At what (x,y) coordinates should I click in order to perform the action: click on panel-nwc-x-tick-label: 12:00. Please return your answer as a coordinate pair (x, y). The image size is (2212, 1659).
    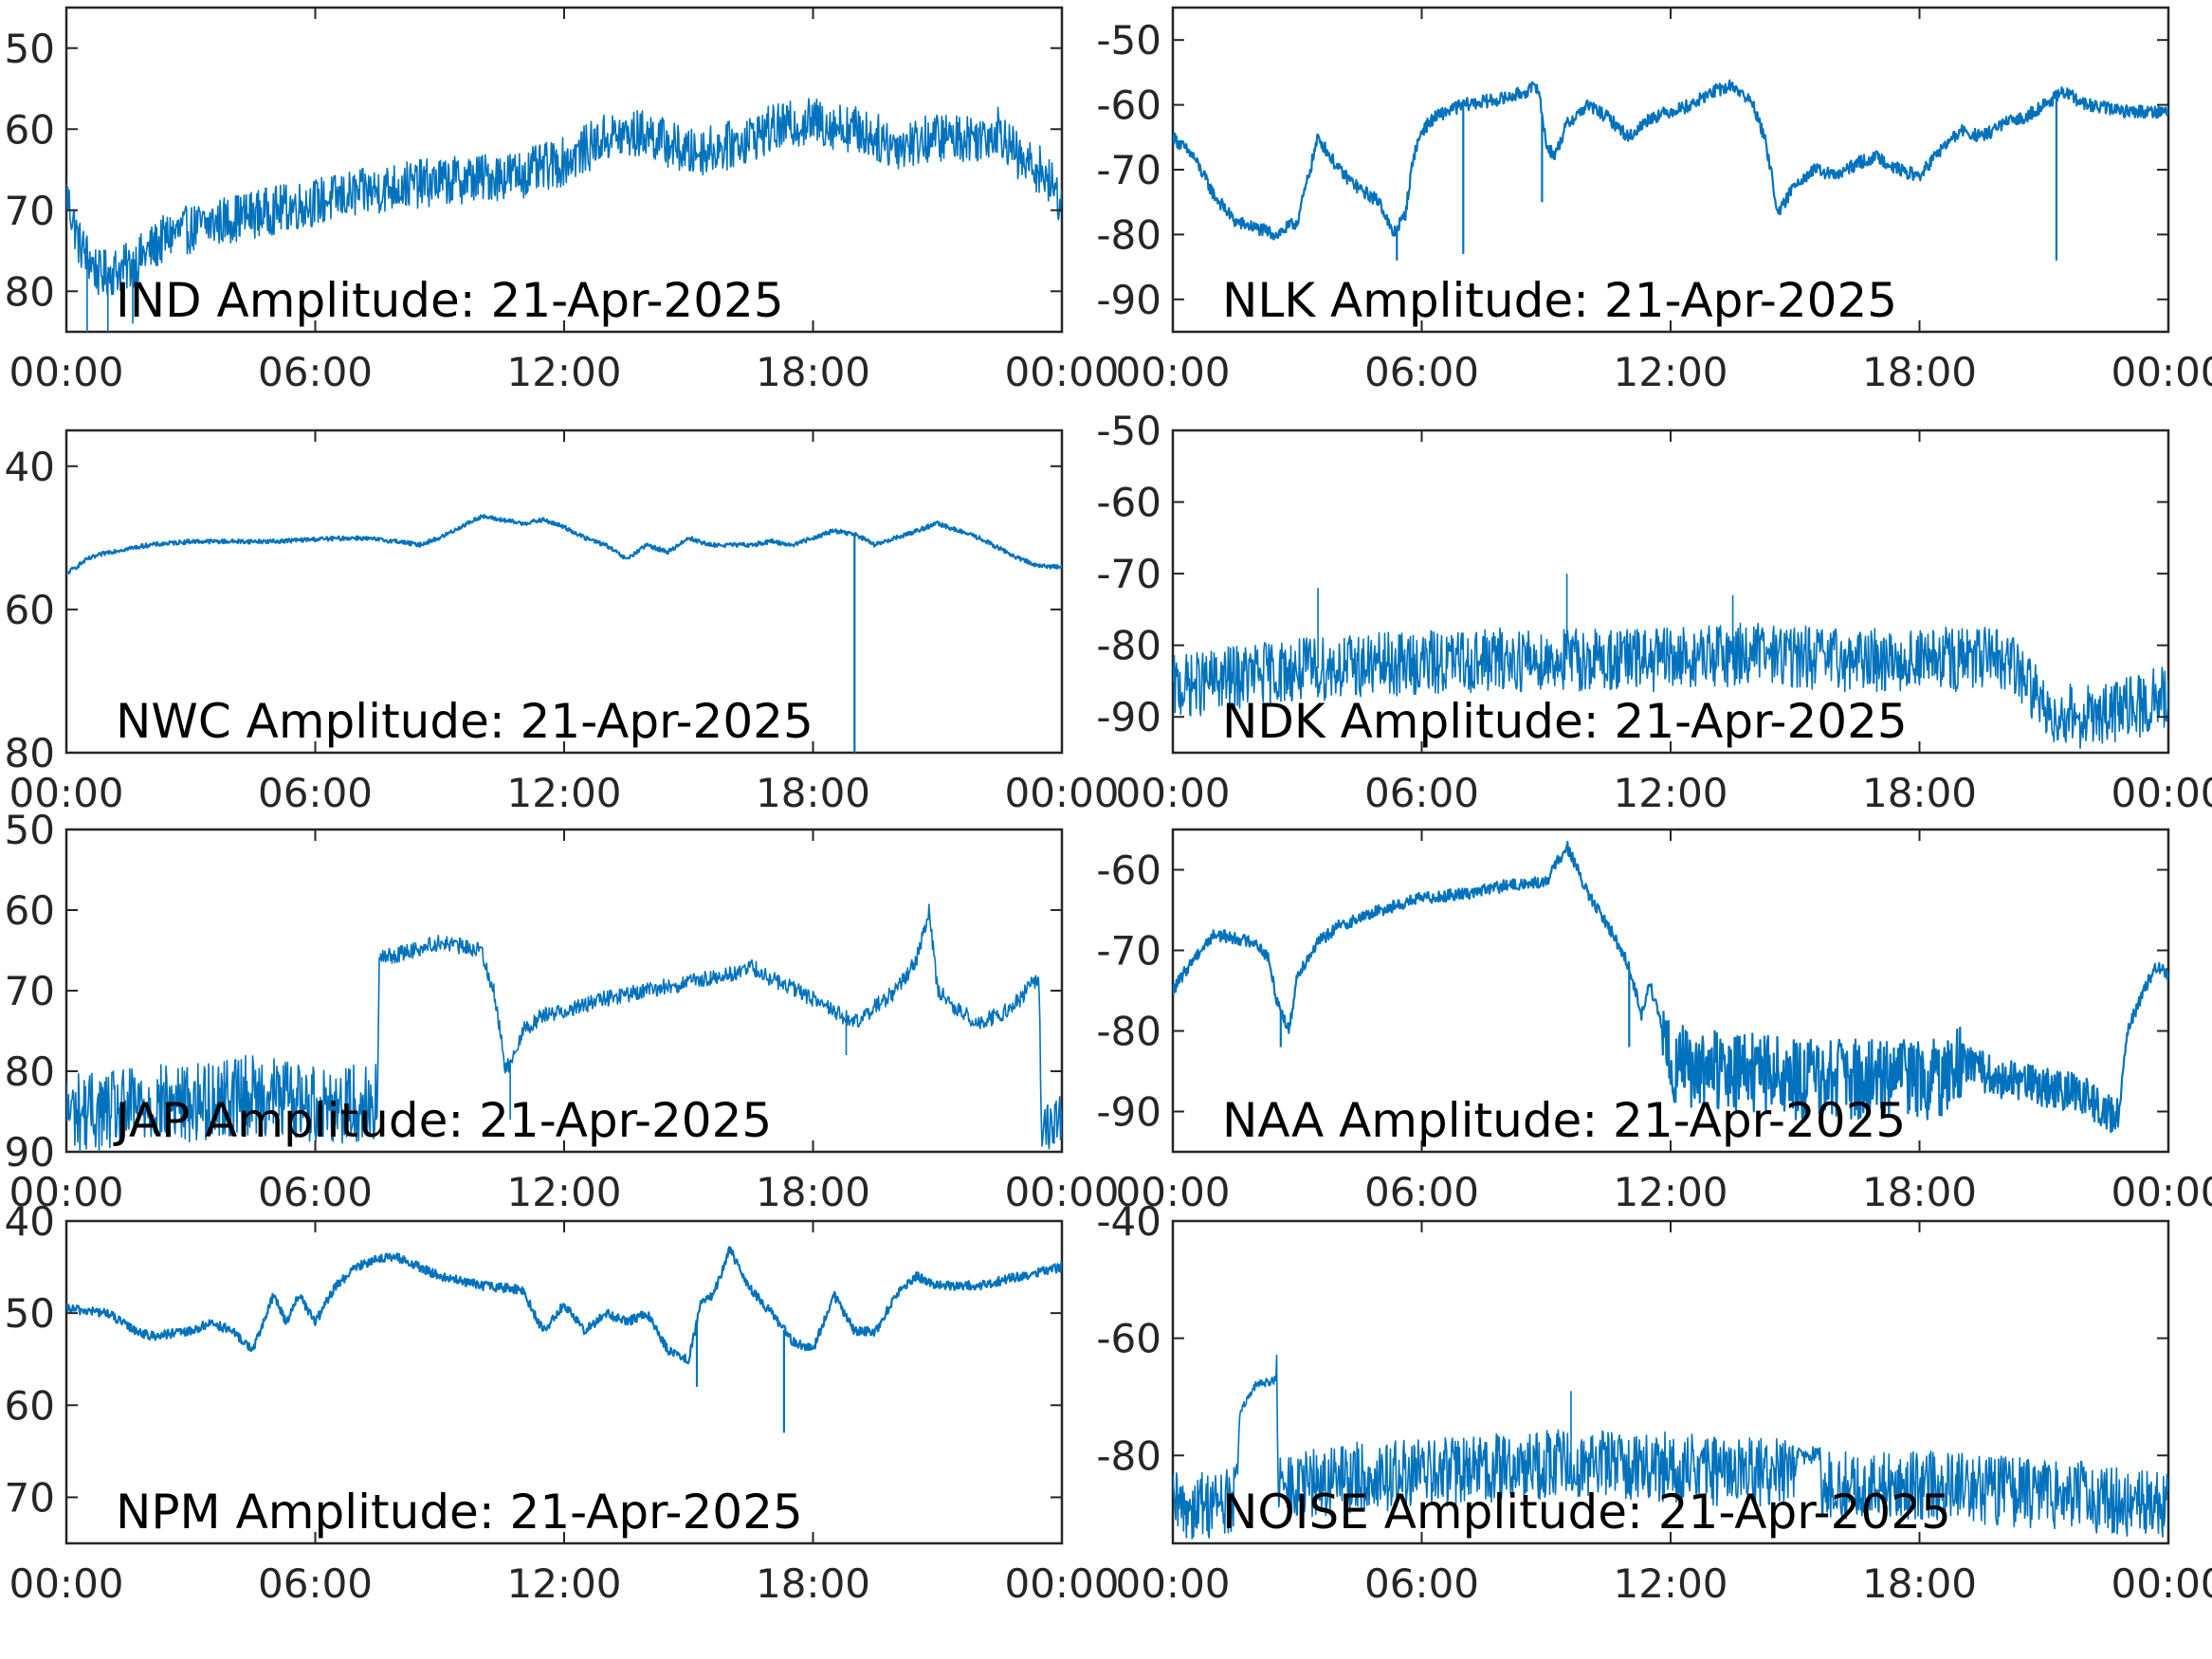
    Looking at the image, I should click on (563, 793).